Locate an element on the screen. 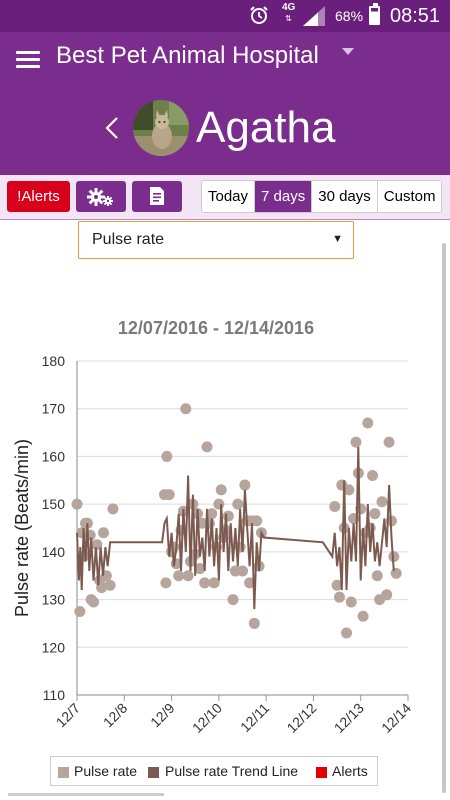 Image resolution: width=450 pixels, height=800 pixels. y-tick-label: 120 is located at coordinates (54, 647).